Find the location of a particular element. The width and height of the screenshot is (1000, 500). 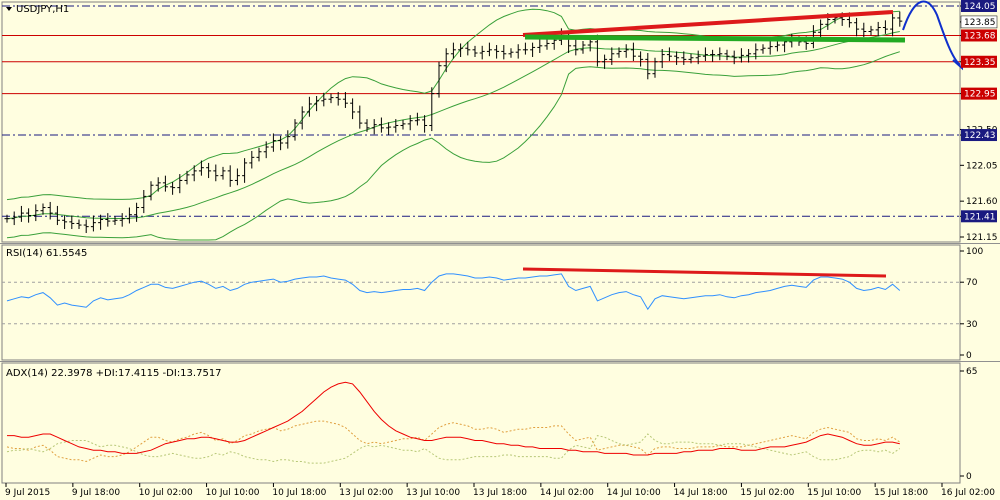

time-tick-label: 10 Jul 10:00 is located at coordinates (233, 493).